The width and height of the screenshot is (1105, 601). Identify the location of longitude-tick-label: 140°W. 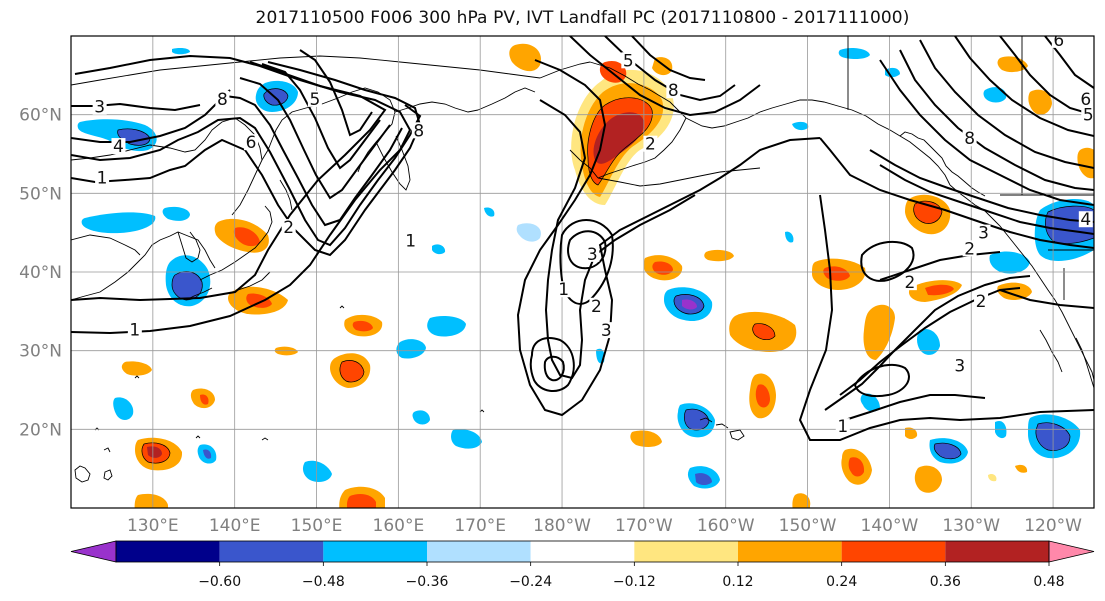
(890, 526).